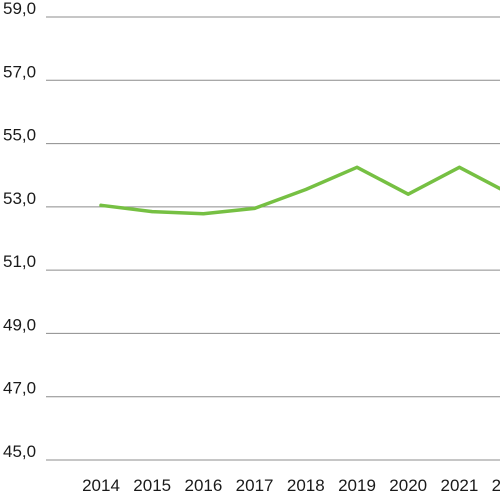  I want to click on y-tick-label: 51,0, so click(19, 261).